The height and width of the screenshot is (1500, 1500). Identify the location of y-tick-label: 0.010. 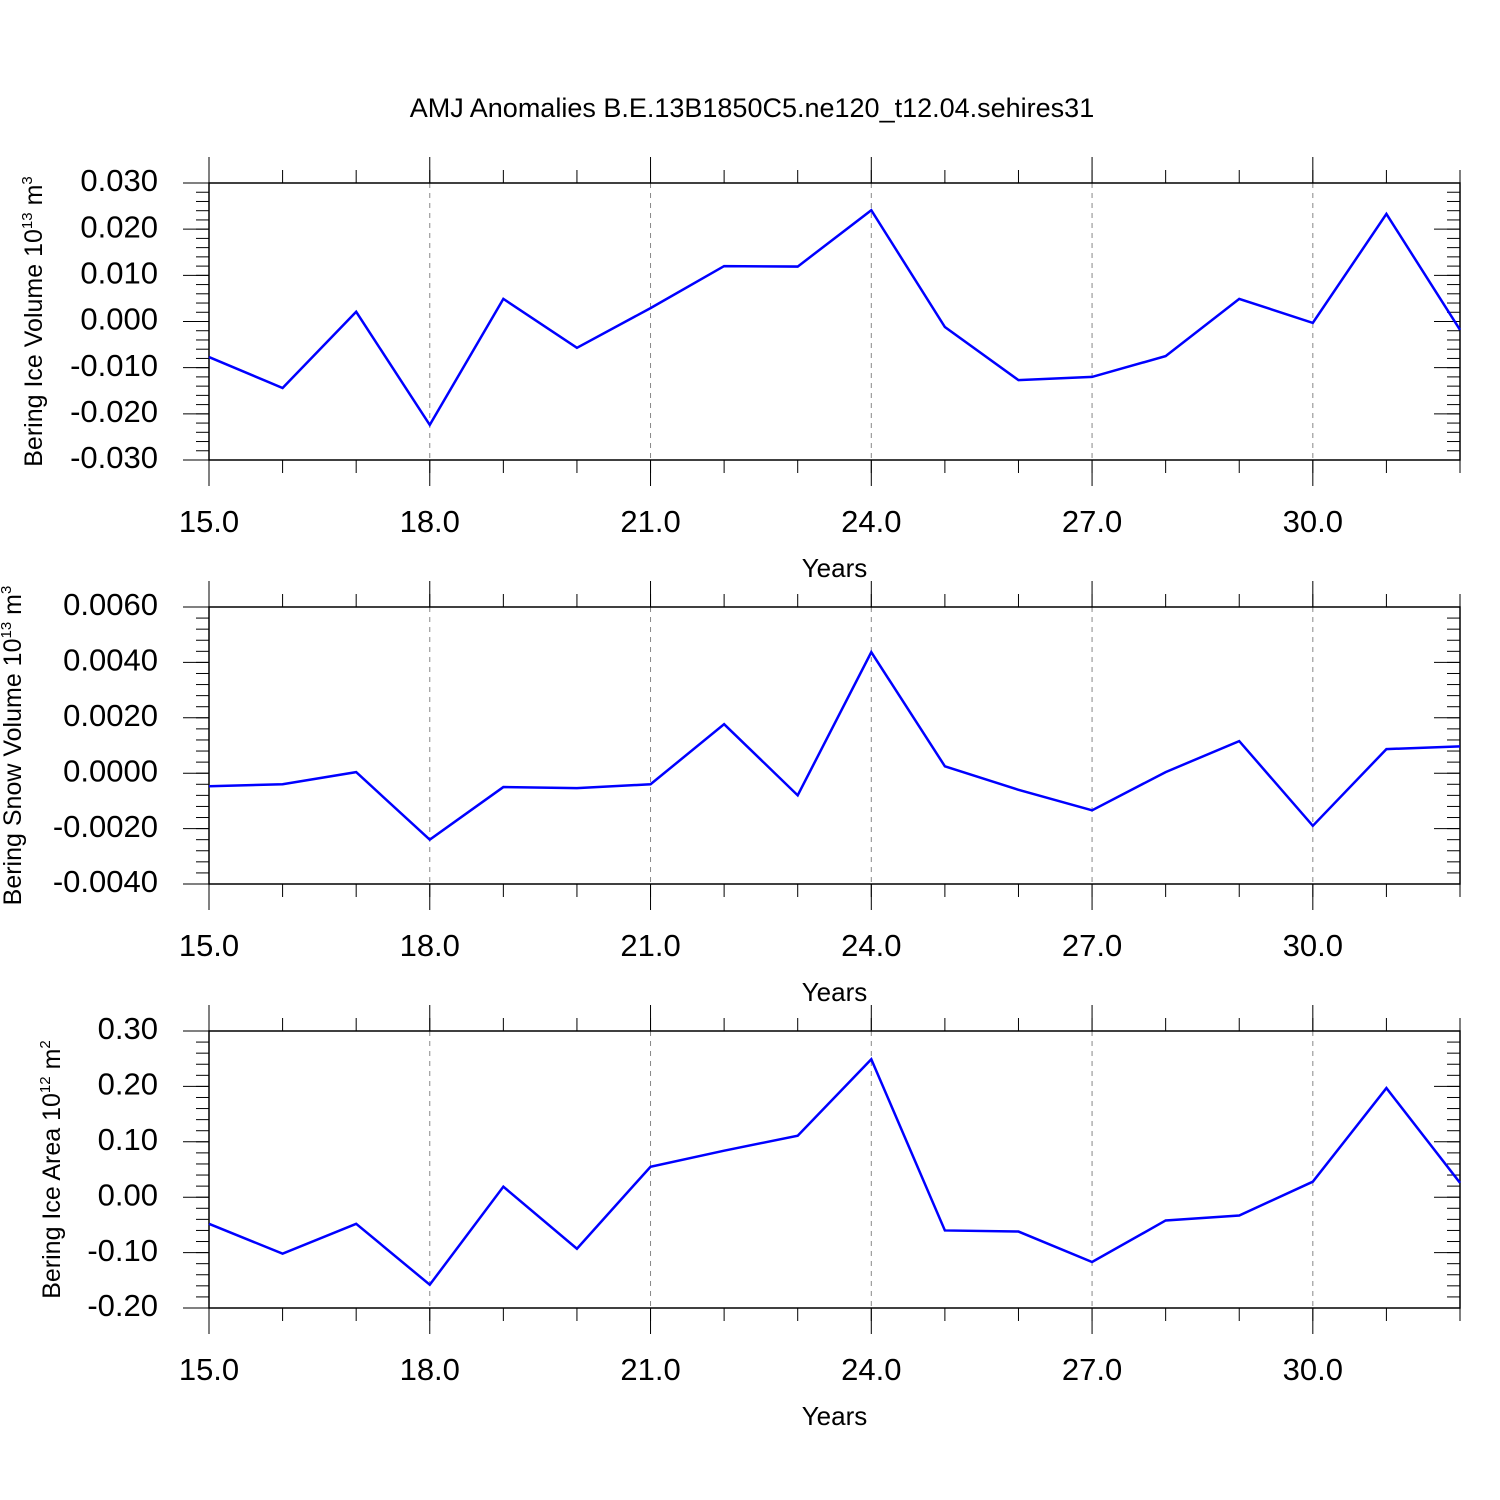
(119, 273).